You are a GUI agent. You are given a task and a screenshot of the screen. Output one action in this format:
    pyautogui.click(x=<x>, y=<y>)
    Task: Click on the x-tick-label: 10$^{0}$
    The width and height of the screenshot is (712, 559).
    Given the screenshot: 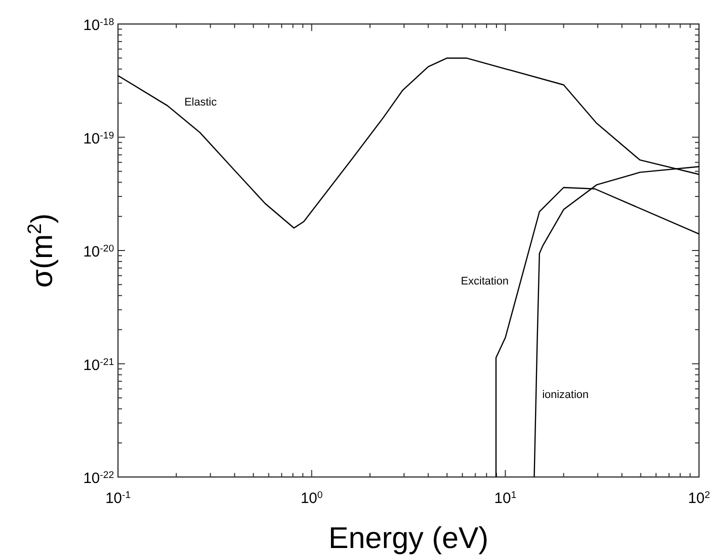 What is the action you would take?
    pyautogui.click(x=312, y=498)
    